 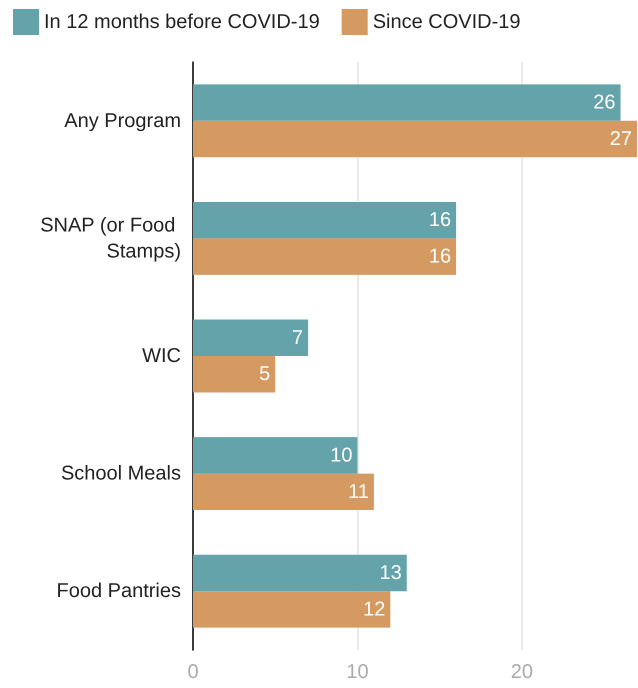 I want to click on data-label: 5, so click(x=264, y=374).